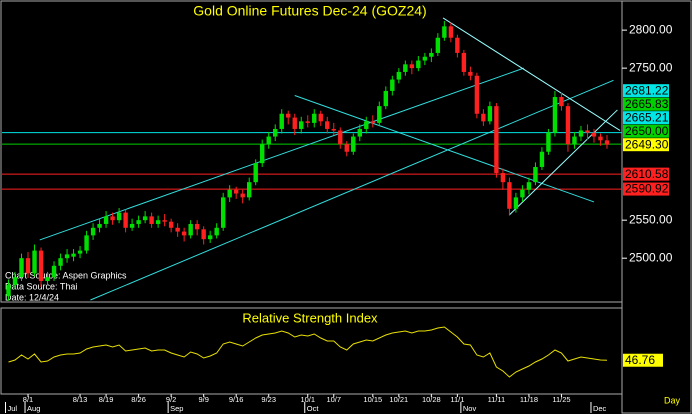 The height and width of the screenshot is (414, 692). What do you see at coordinates (203, 399) in the screenshot?
I see `x-tick-label: 9/9` at bounding box center [203, 399].